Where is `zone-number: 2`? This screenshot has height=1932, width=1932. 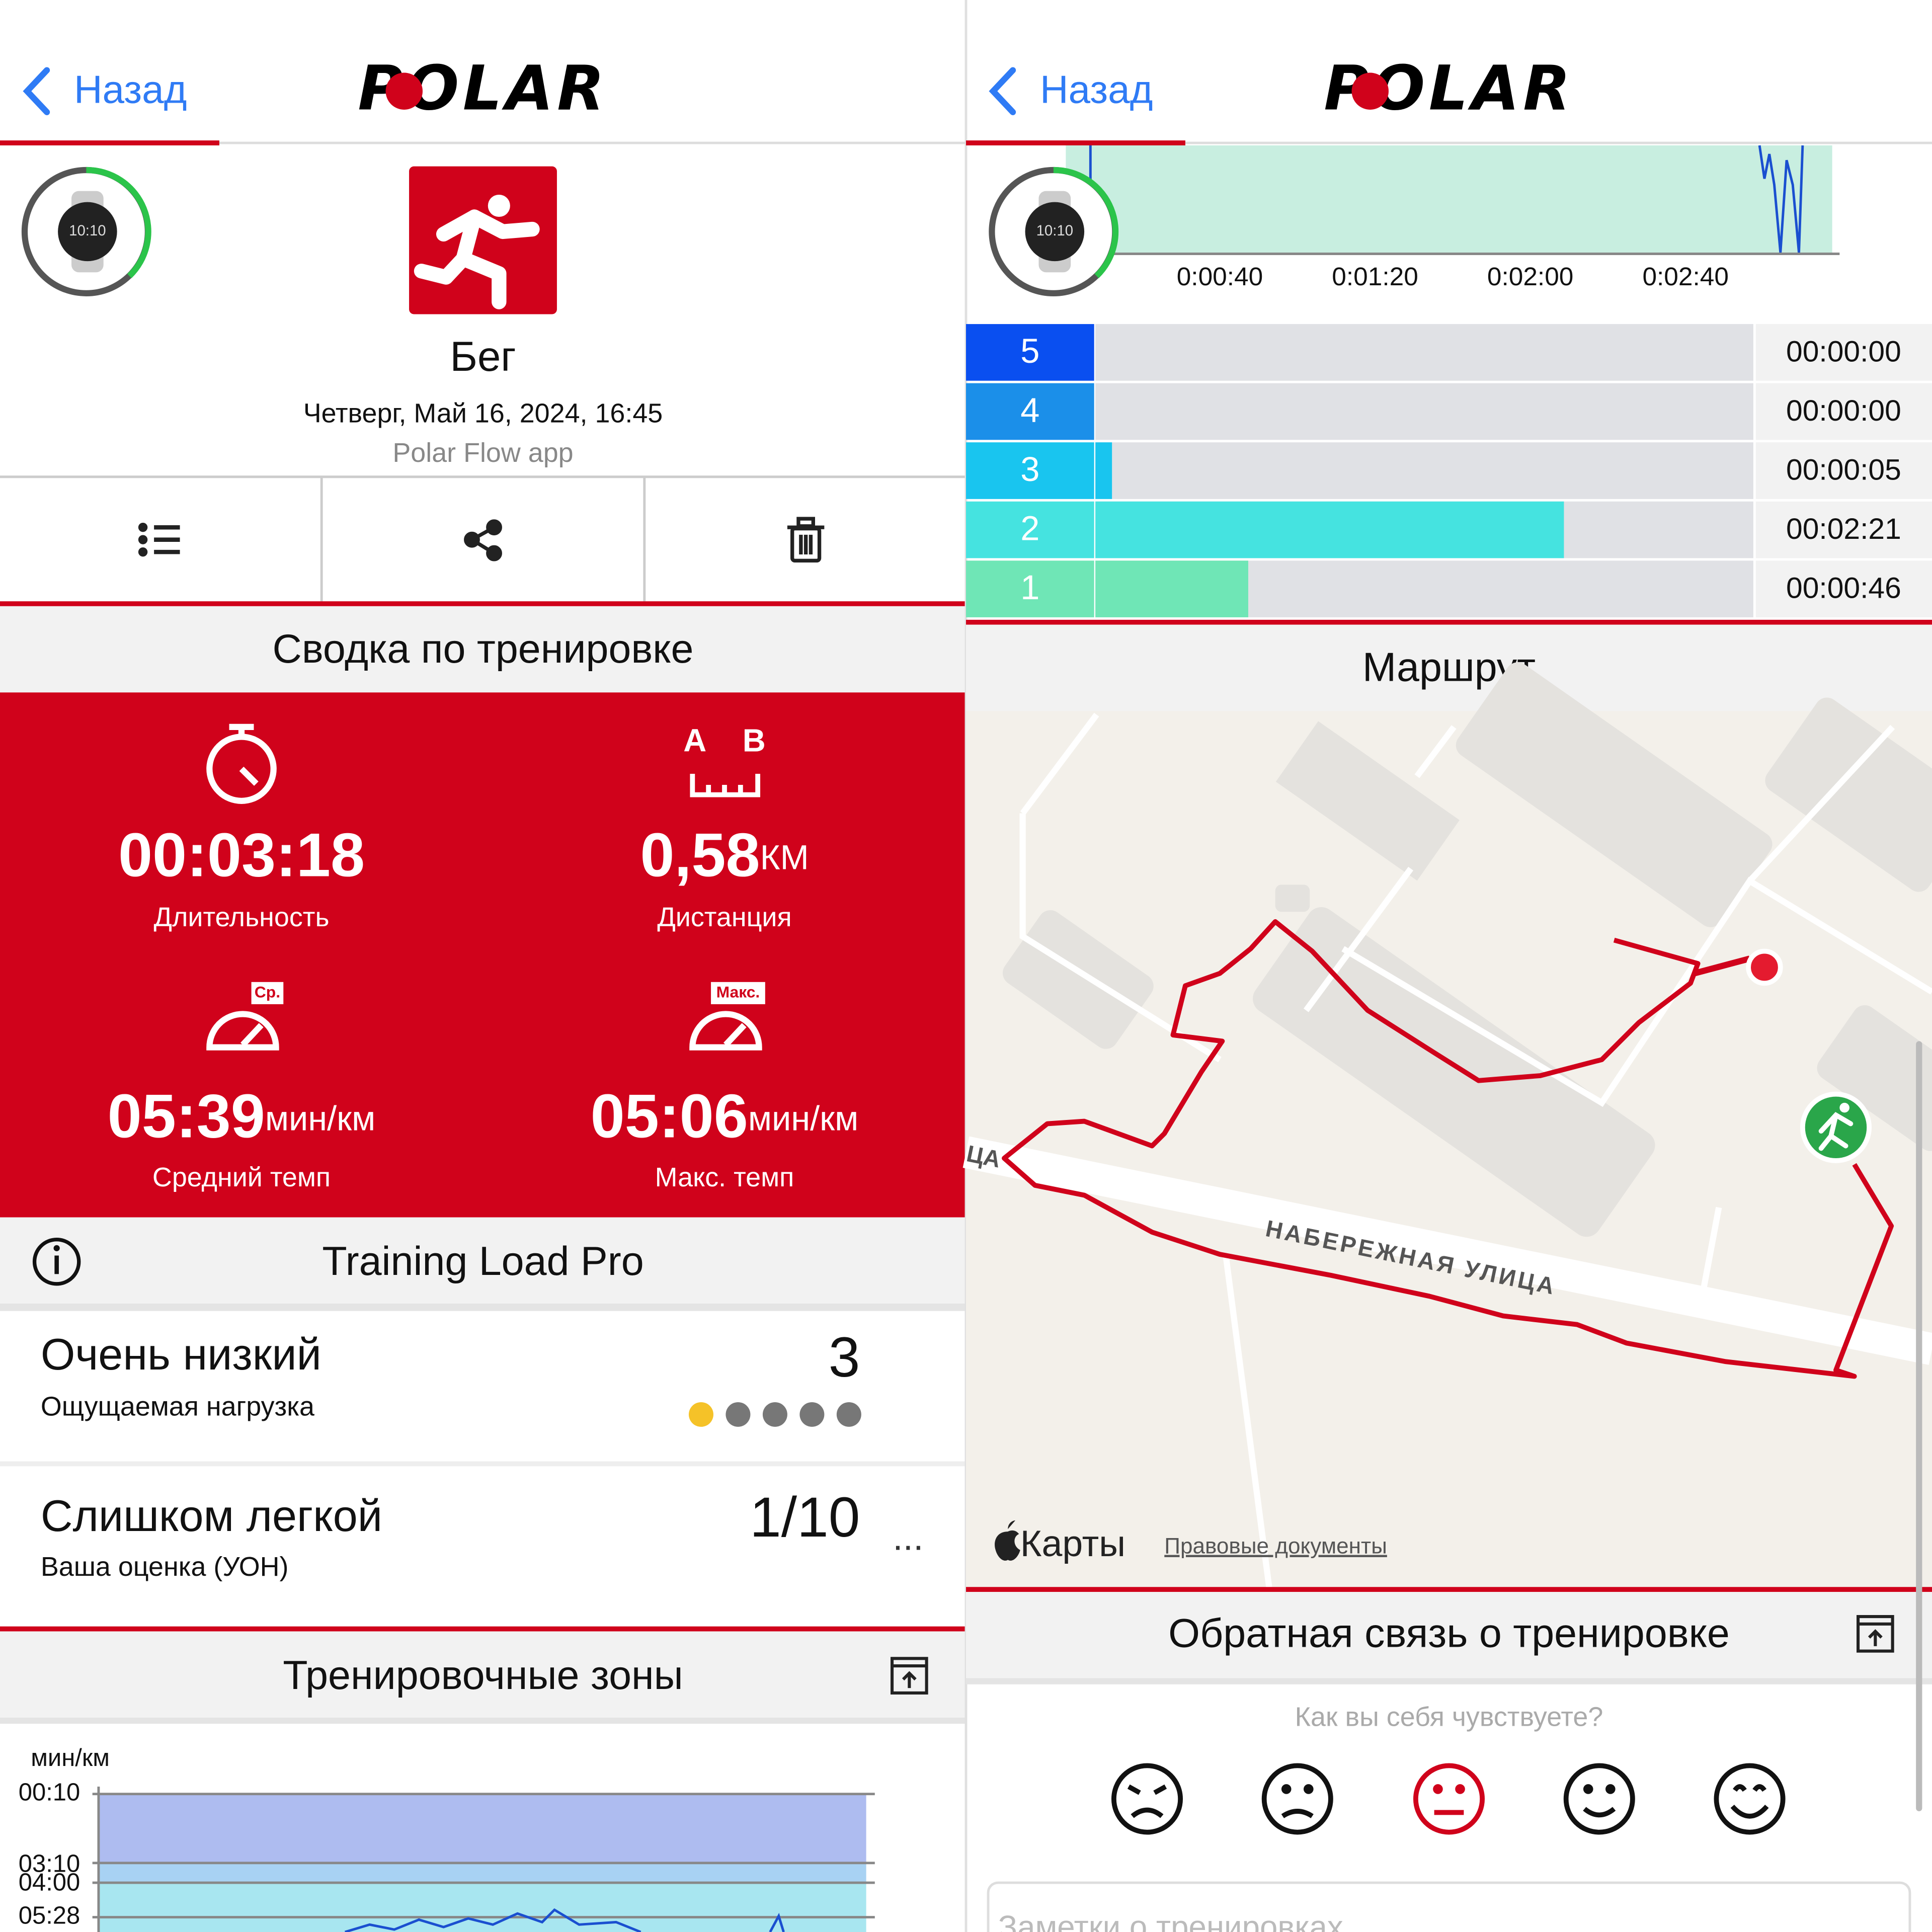
zone-number: 2 is located at coordinates (1029, 529).